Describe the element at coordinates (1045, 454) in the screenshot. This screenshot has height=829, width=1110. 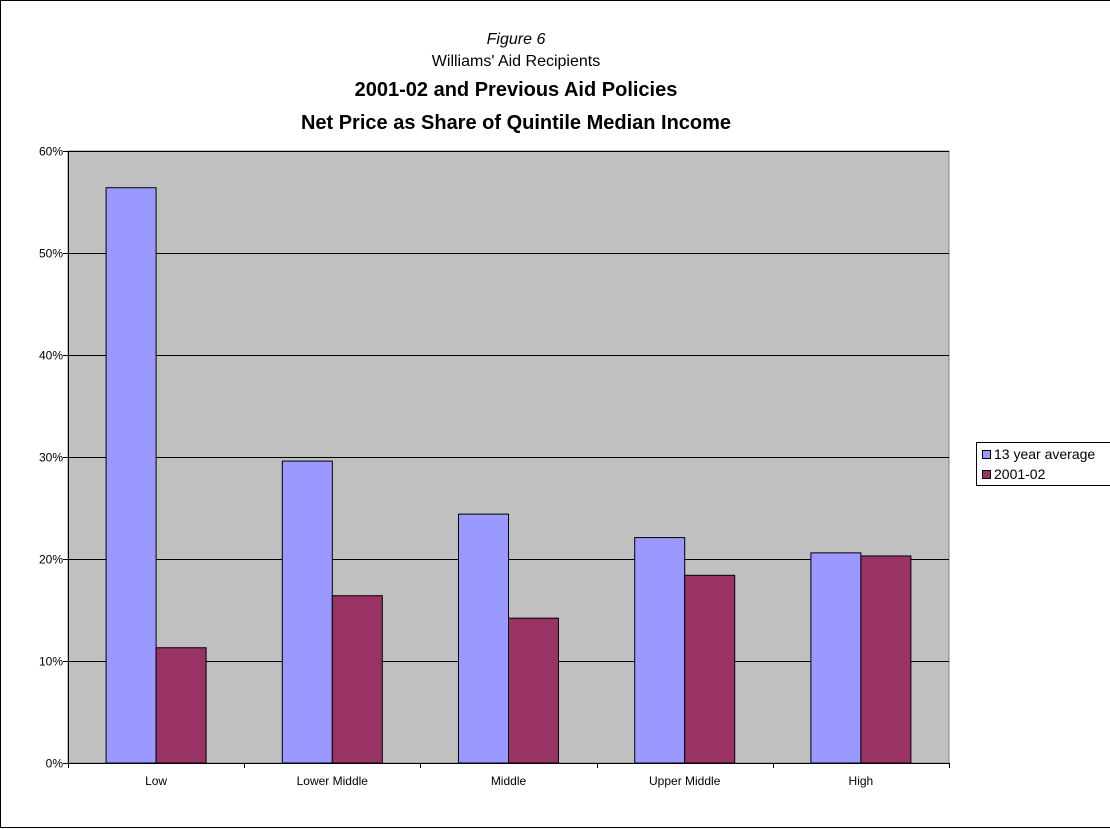
I see `legend-label-series-1: 13 year average` at that location.